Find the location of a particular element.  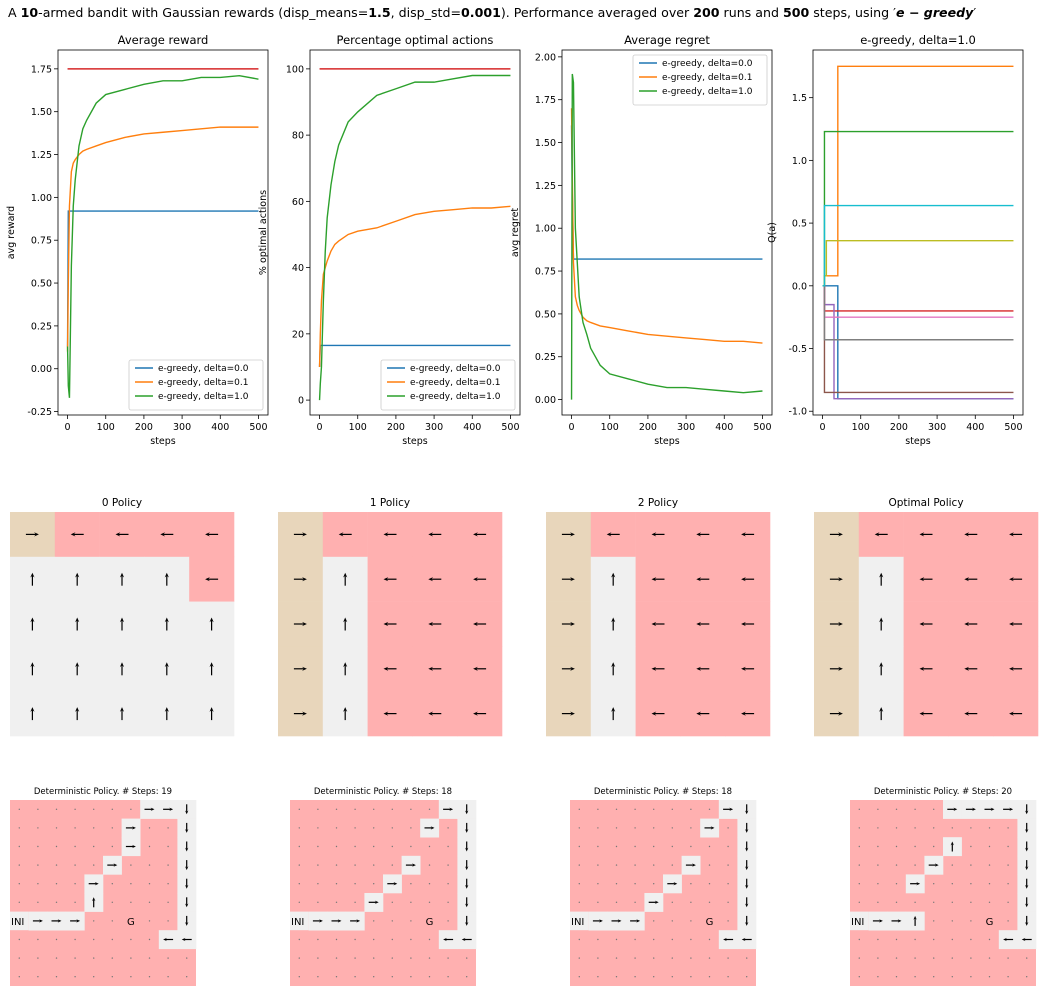

x-tick-label: 100 is located at coordinates (358, 427).